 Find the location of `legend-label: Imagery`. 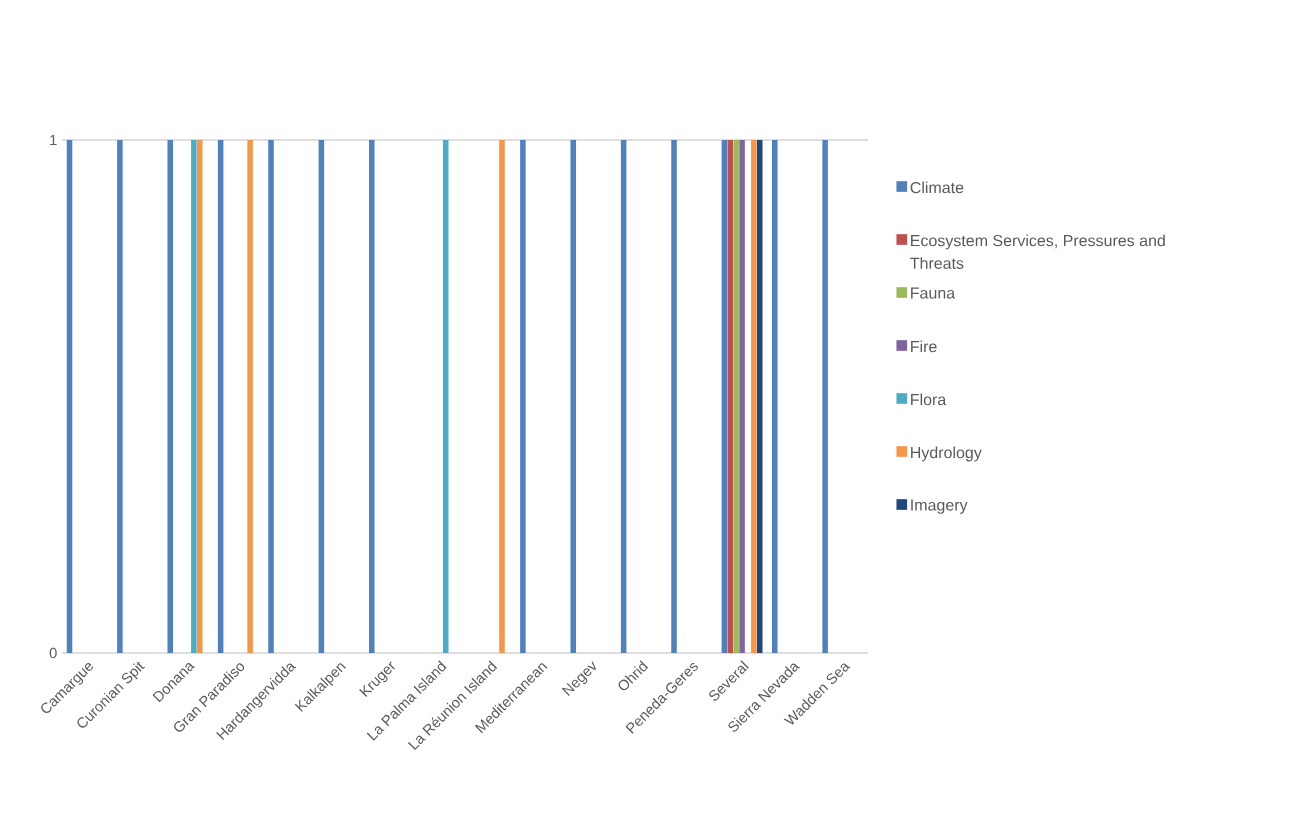

legend-label: Imagery is located at coordinates (939, 506).